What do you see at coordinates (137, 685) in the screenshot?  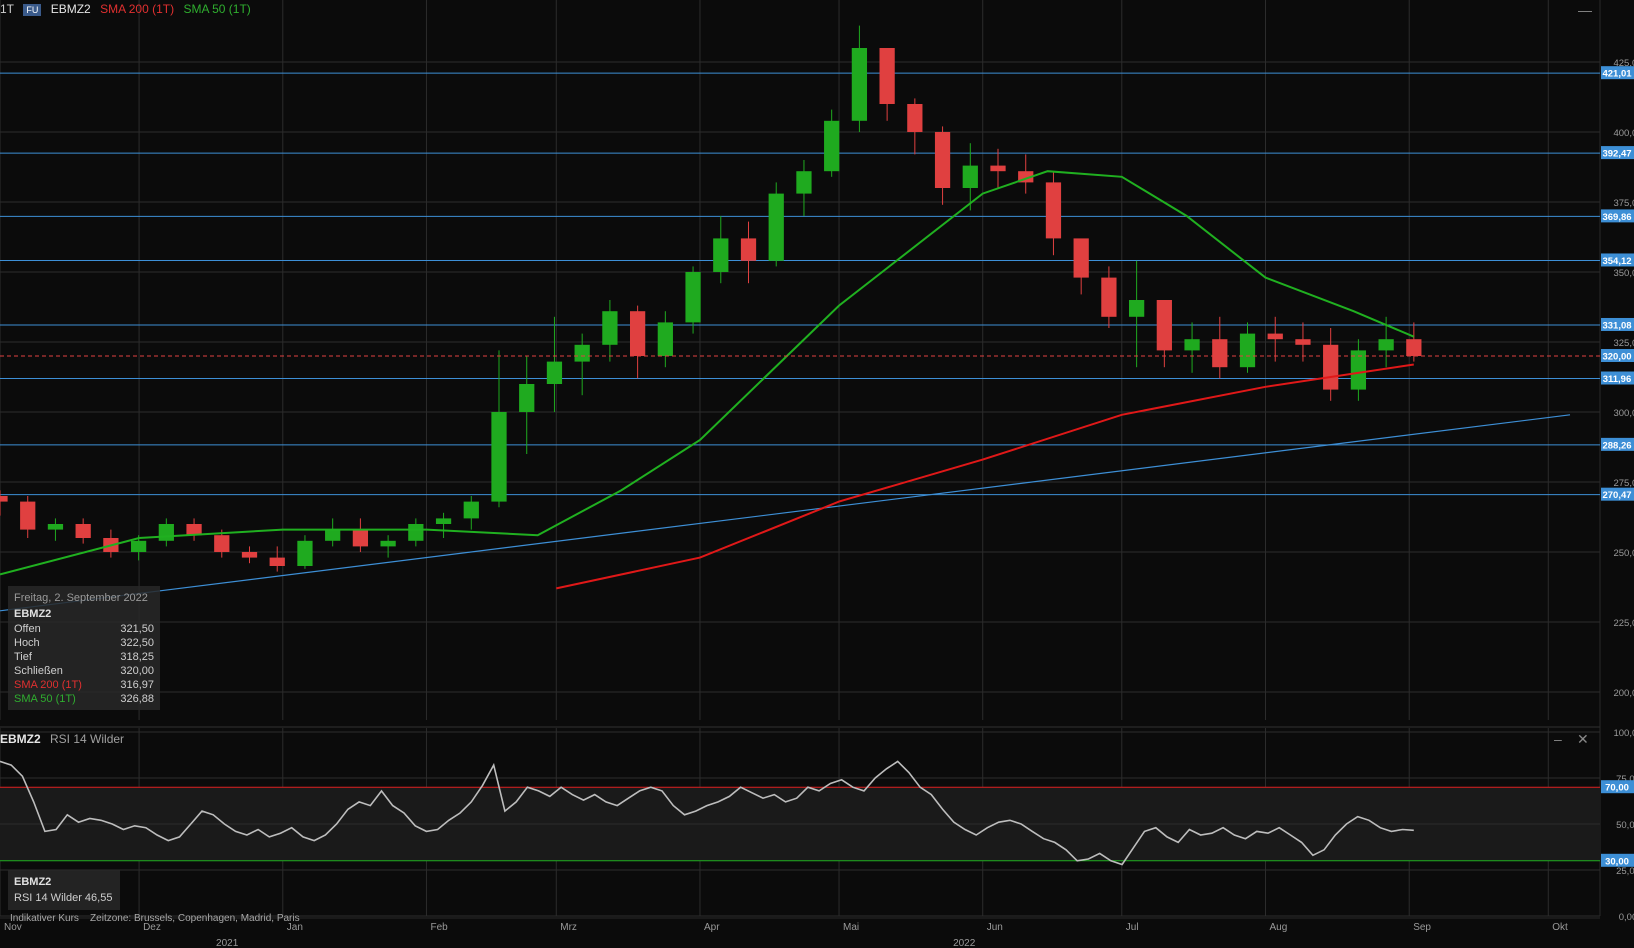 I see `info-row-value: 316,97` at bounding box center [137, 685].